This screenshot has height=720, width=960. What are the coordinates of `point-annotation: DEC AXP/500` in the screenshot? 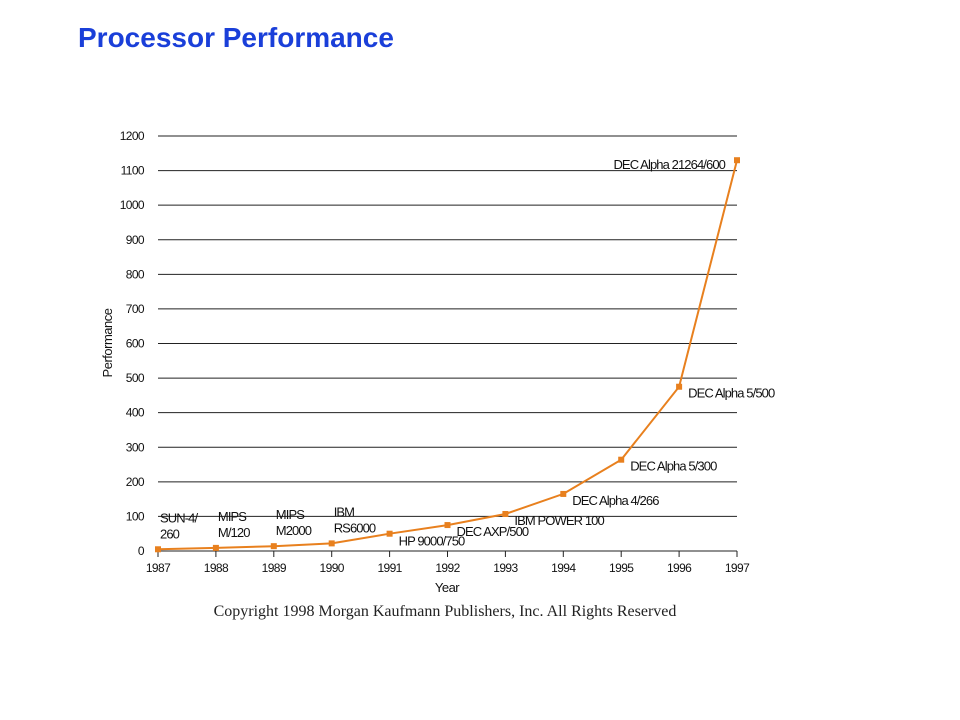 It's located at (493, 531).